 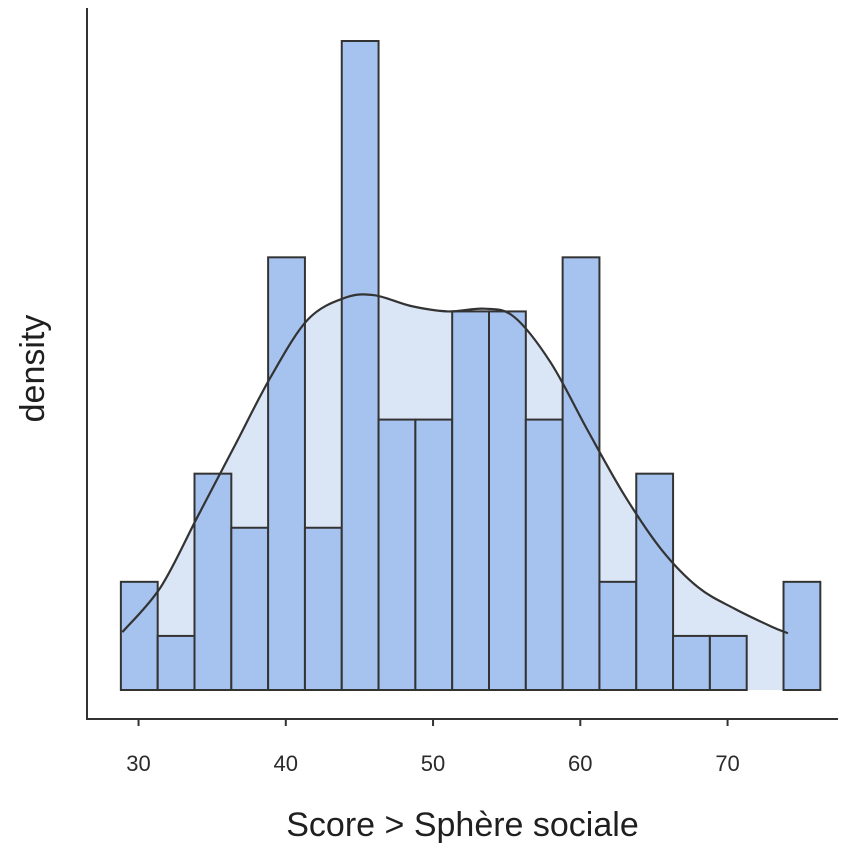 What do you see at coordinates (727, 763) in the screenshot?
I see `x-tick-label: 70` at bounding box center [727, 763].